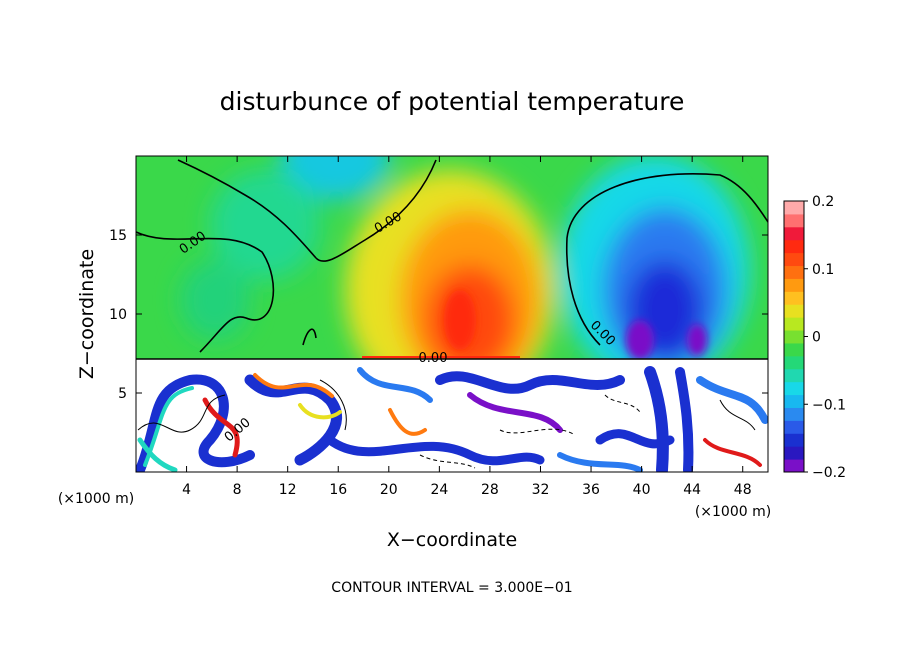 This screenshot has width=904, height=654. Describe the element at coordinates (237, 490) in the screenshot. I see `x-tick-label: 8` at that location.